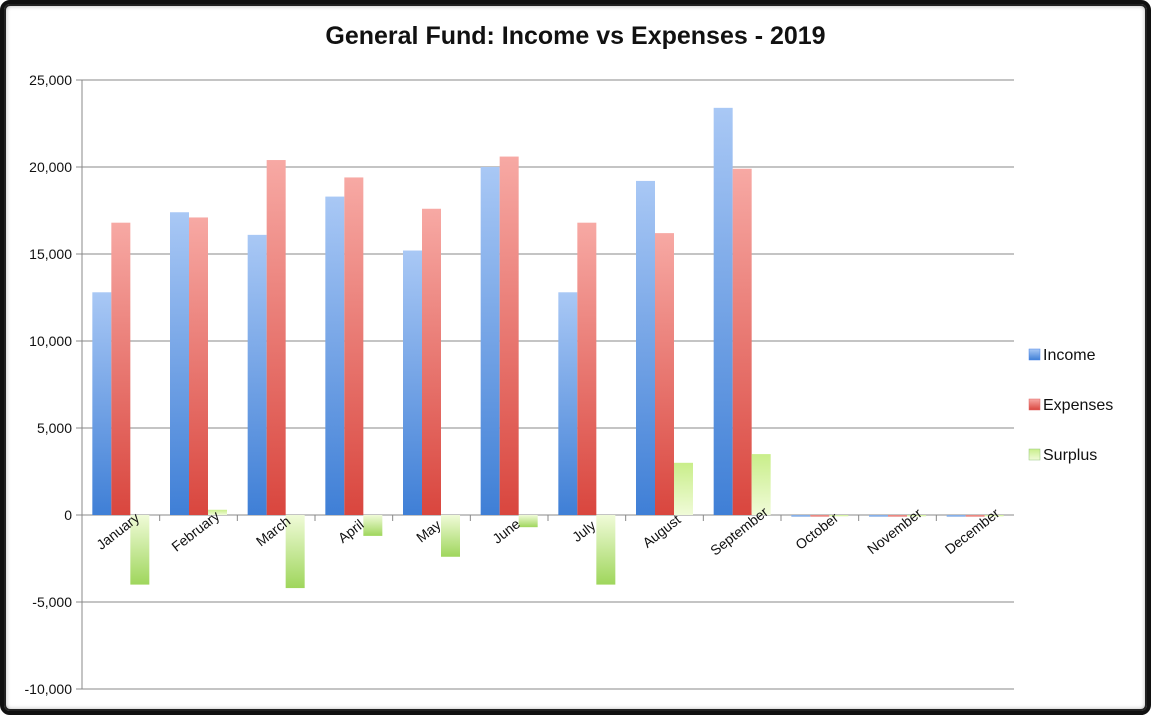  I want to click on bar-income-march, so click(257, 375).